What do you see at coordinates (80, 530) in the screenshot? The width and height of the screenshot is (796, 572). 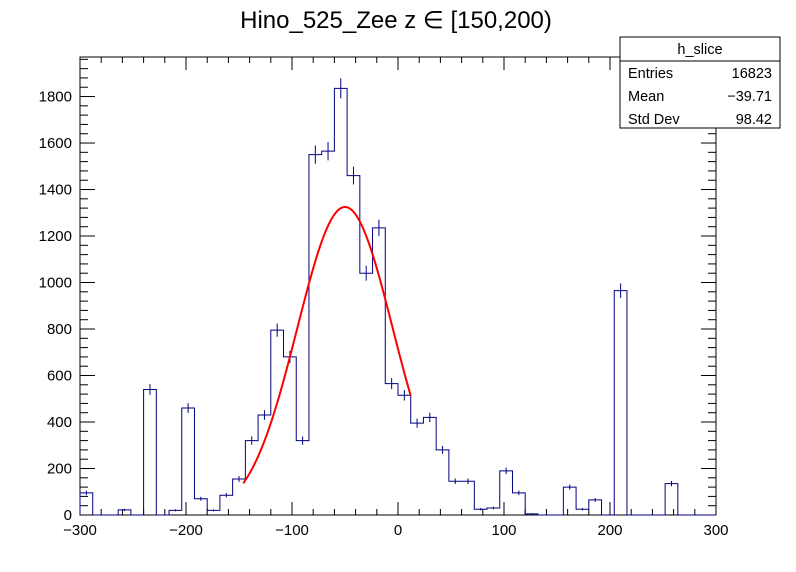 I see `x-tick-label: −300` at bounding box center [80, 530].